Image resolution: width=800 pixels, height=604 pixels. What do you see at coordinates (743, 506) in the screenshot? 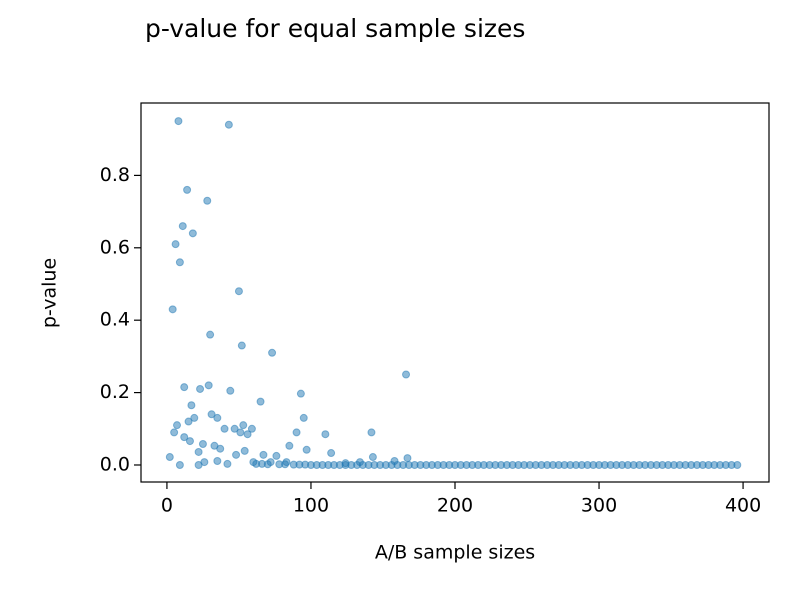
I see `x-tick-label: 400` at bounding box center [743, 506].